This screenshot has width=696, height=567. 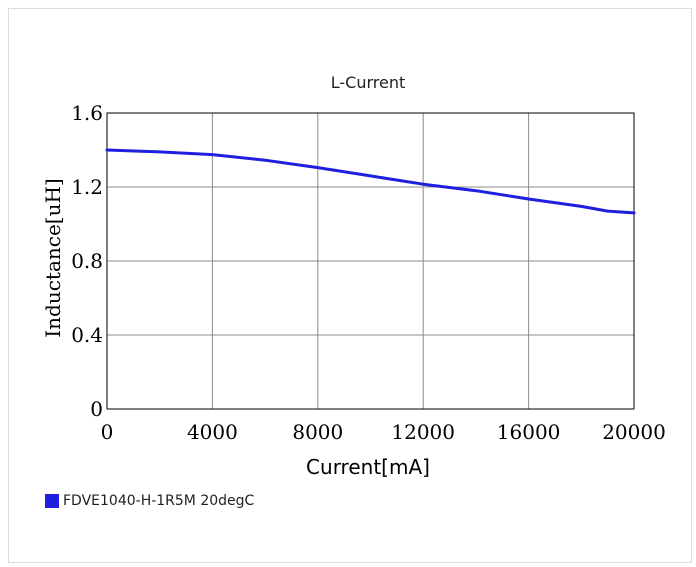 I want to click on x-tick-label: 16000, so click(x=529, y=432).